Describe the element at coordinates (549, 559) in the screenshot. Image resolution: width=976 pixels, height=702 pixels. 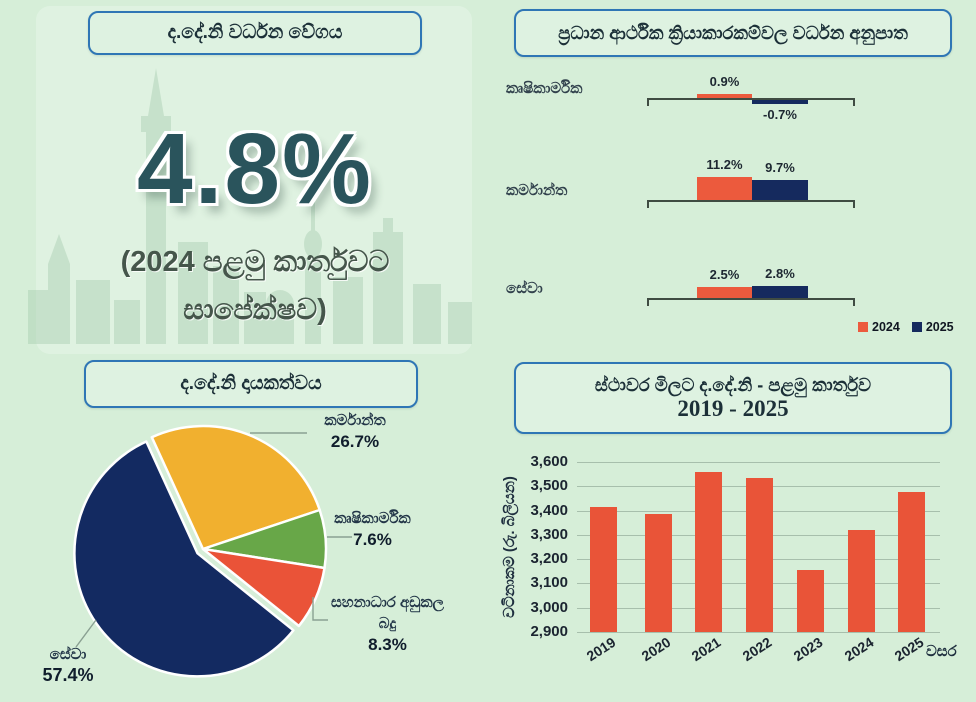
I see `gdp-y-tick-label: 3,200` at that location.